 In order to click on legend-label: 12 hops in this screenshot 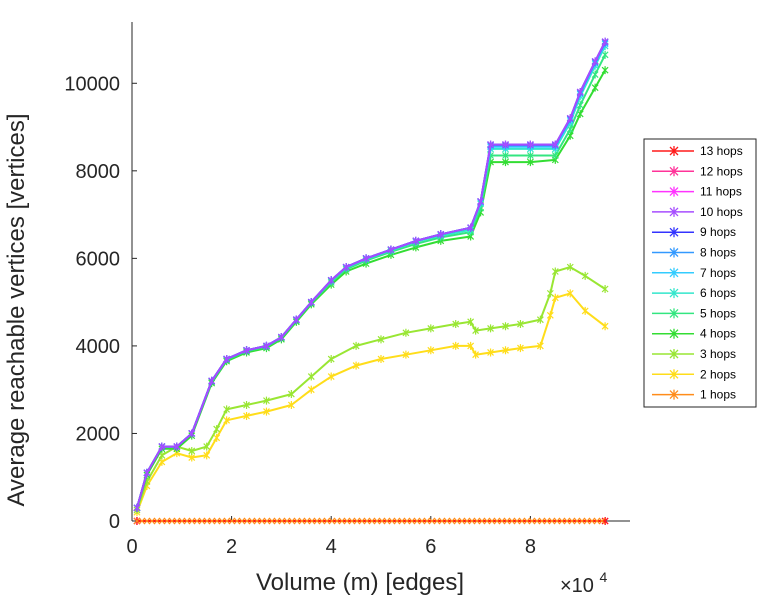, I will do `click(721, 171)`.